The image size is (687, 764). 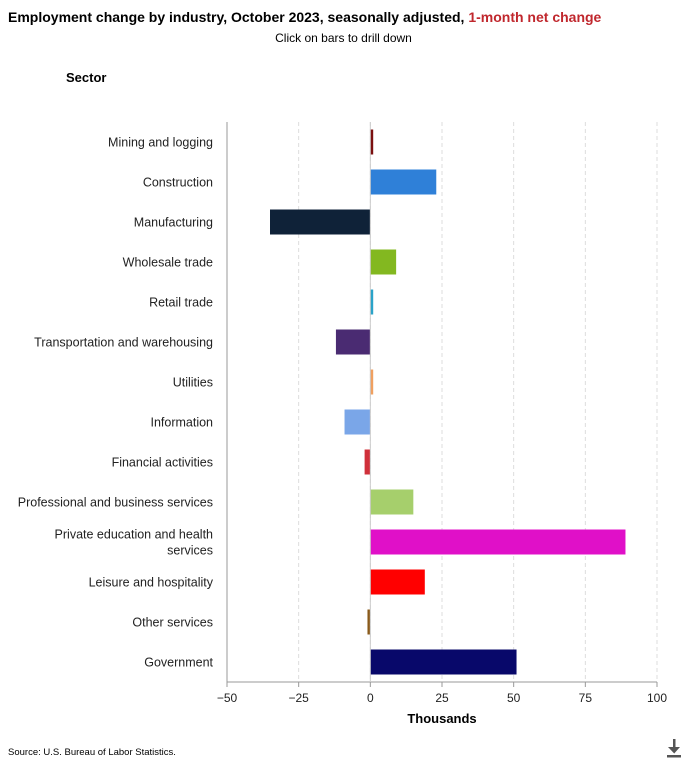 I want to click on x-axis-title: Thousands, so click(x=441, y=718).